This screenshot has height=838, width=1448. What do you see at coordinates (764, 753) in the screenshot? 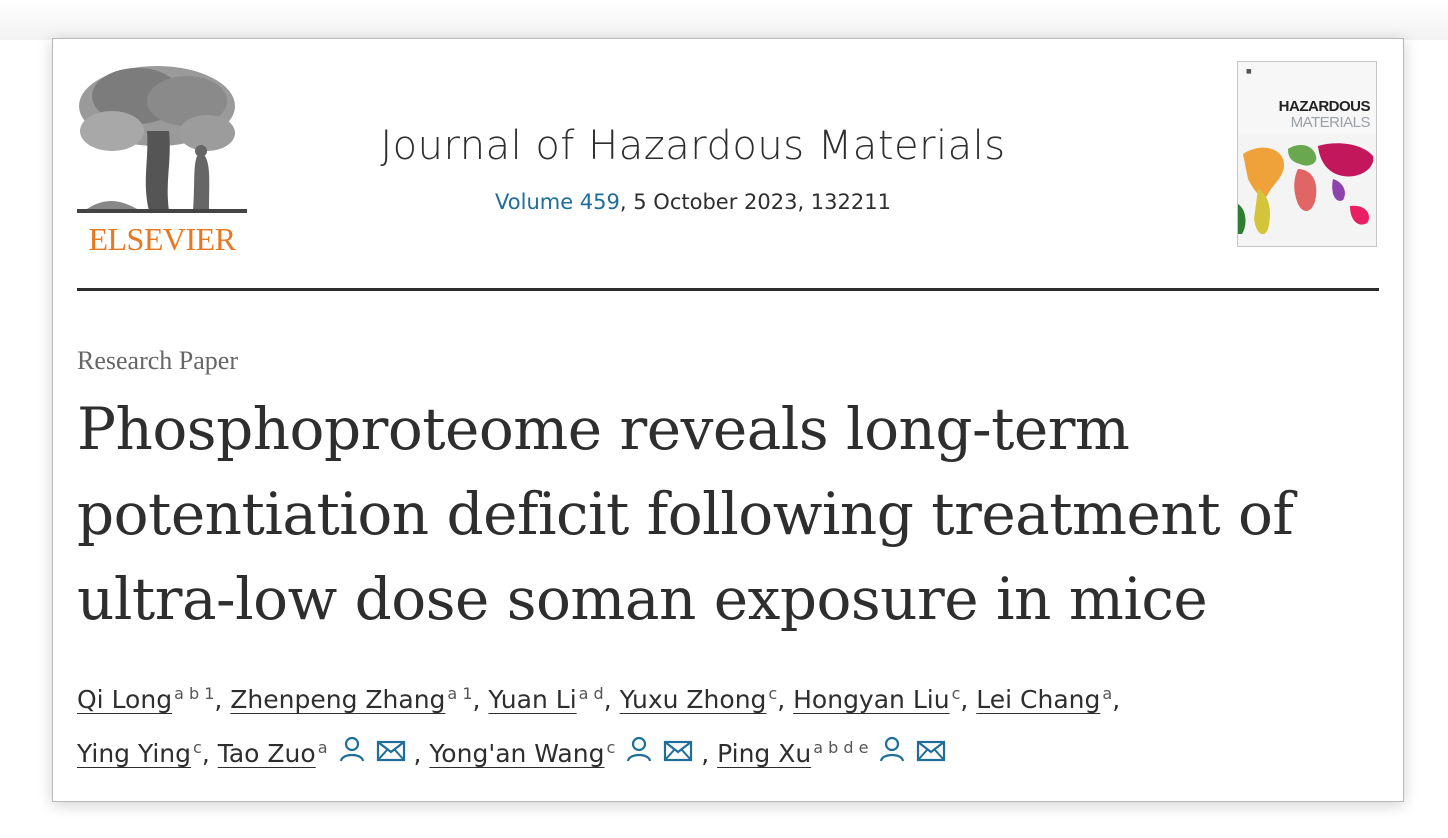
I see `author-link: Ping Xu` at bounding box center [764, 753].